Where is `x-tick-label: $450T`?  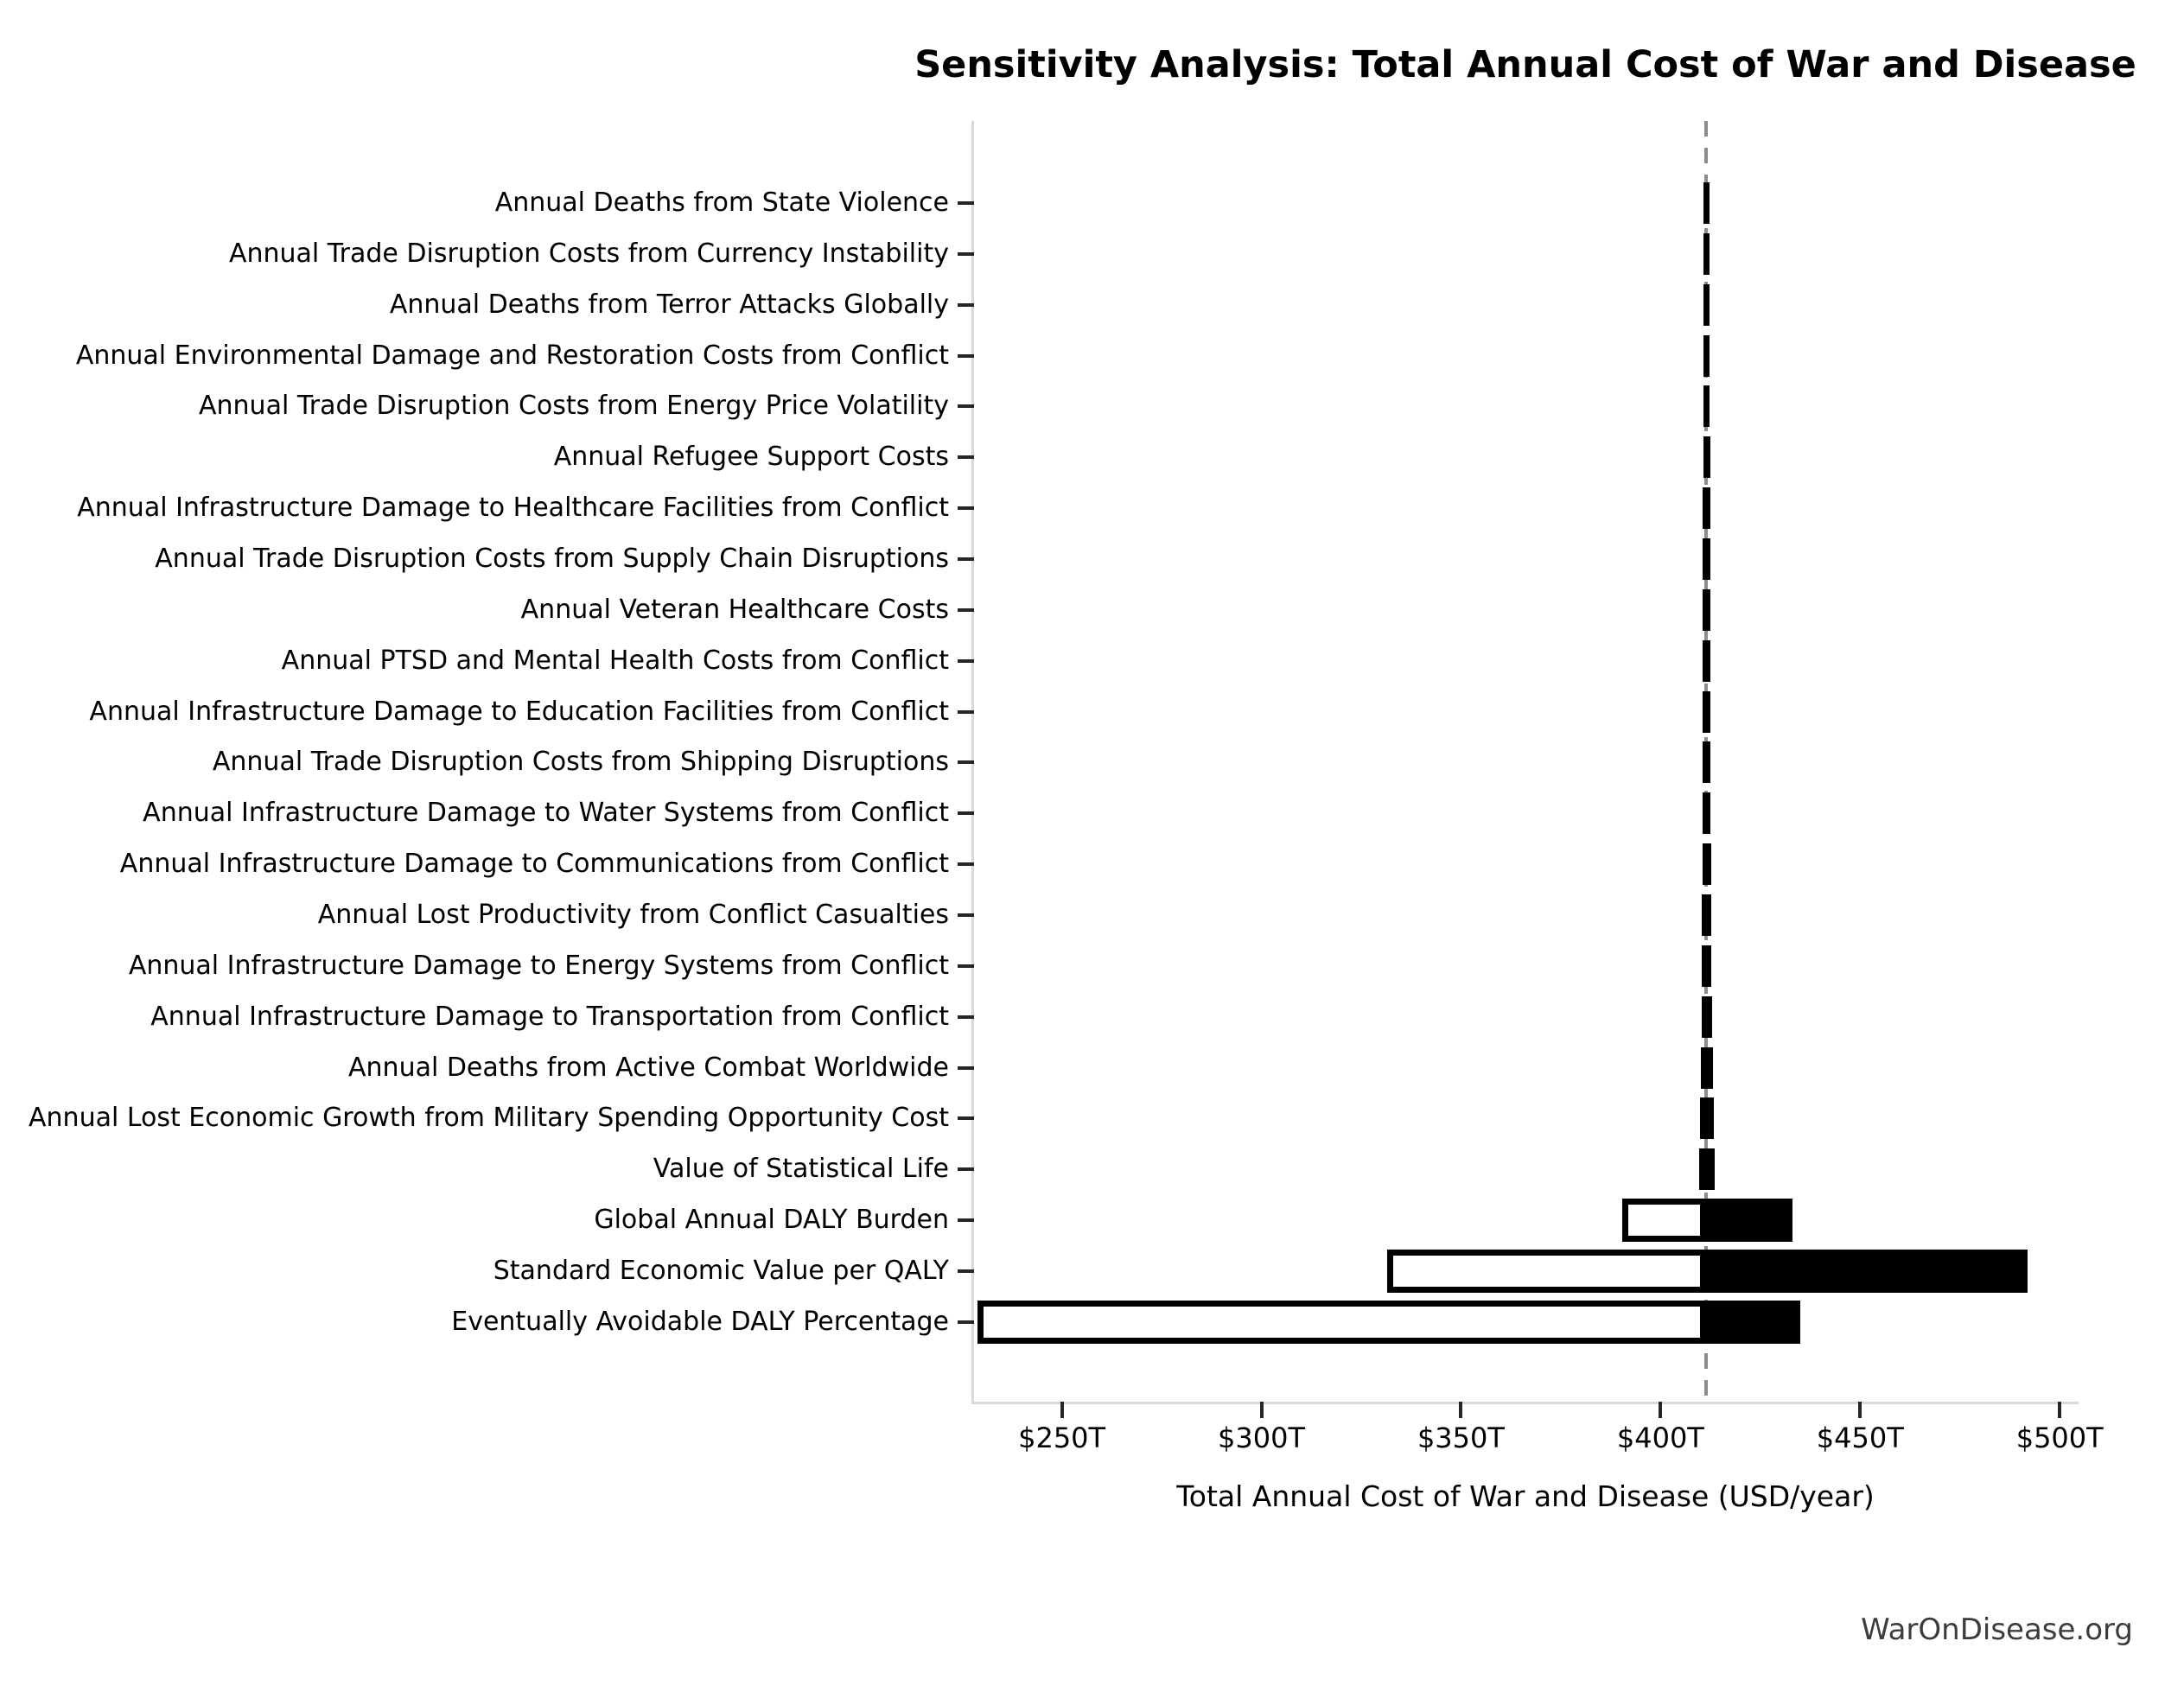 x-tick-label: $450T is located at coordinates (1860, 1438).